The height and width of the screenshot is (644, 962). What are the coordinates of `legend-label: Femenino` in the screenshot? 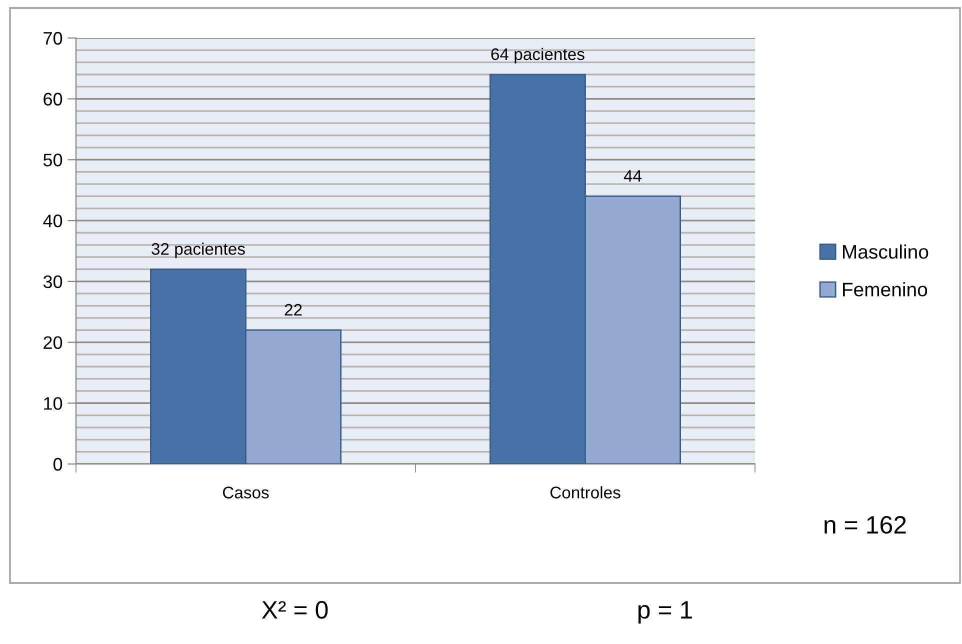 It's located at (885, 289).